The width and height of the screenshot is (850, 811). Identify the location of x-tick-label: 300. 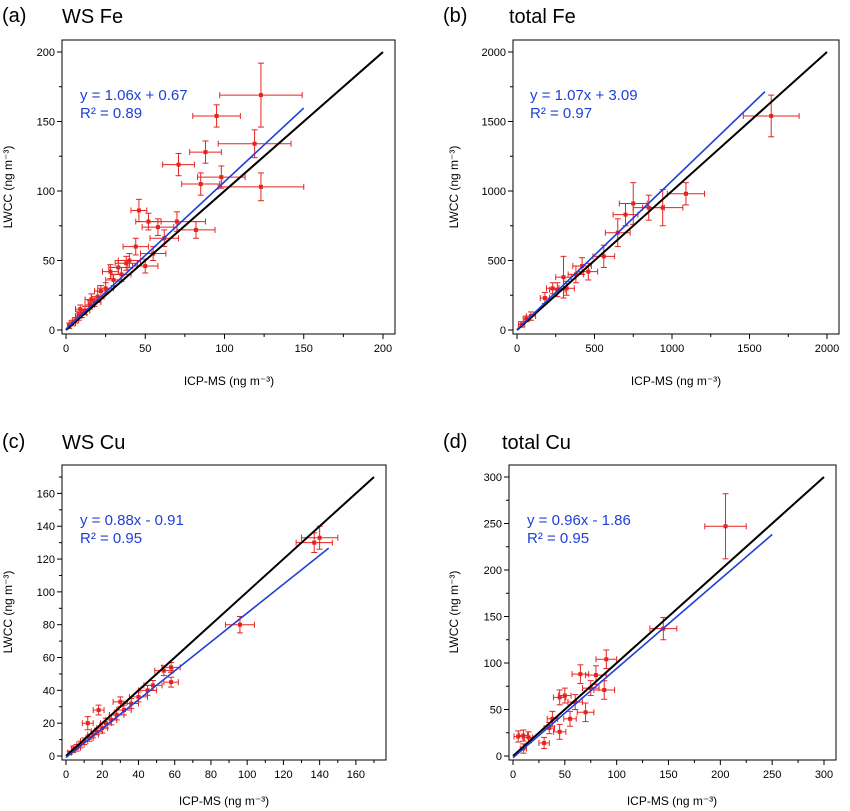
(824, 775).